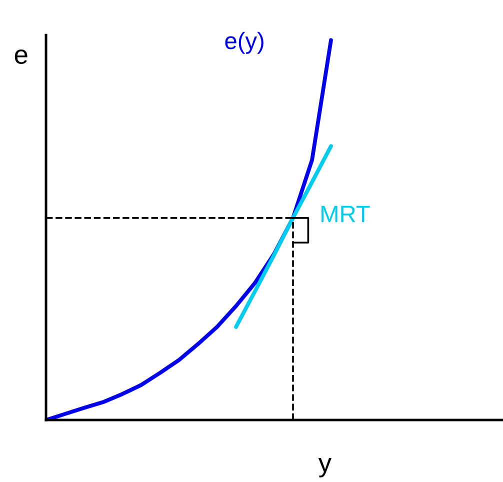 The height and width of the screenshot is (482, 503). What do you see at coordinates (325, 468) in the screenshot?
I see `x-axis-title: y` at bounding box center [325, 468].